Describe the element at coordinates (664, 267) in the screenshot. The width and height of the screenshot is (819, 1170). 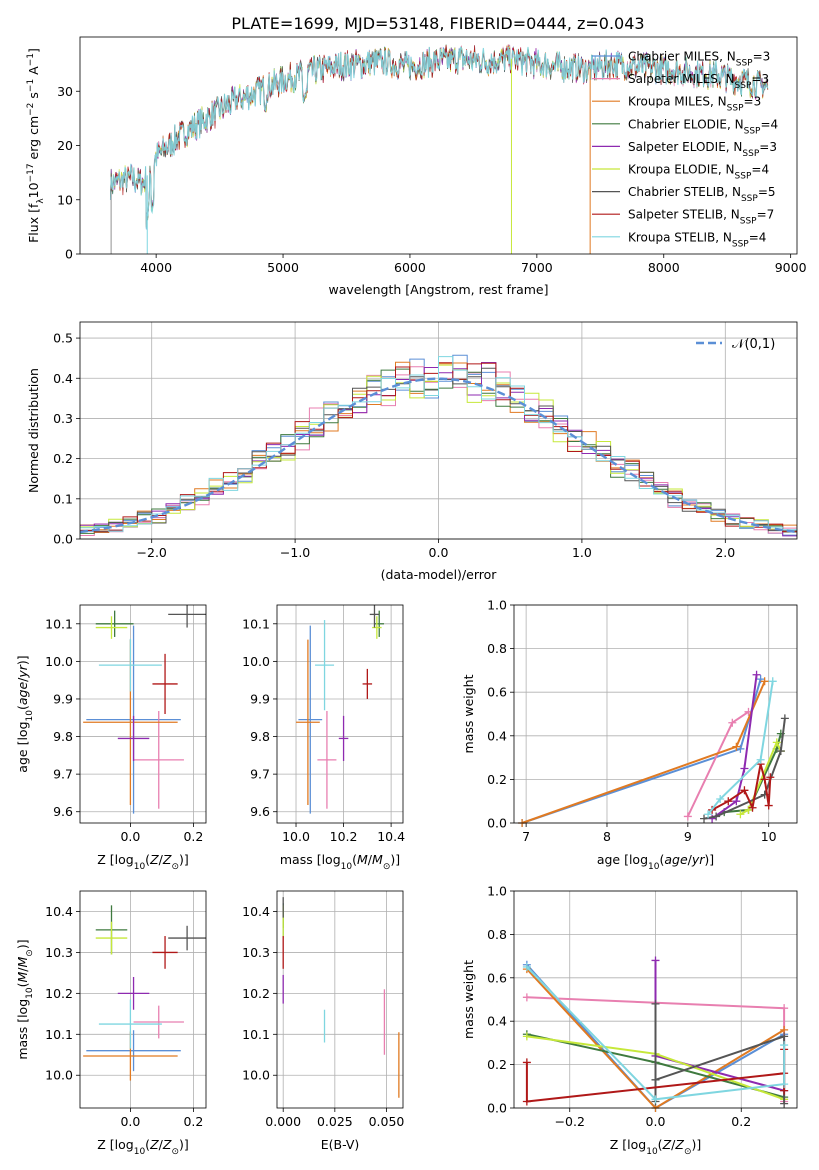
I see `x-tick-label: 8000` at that location.